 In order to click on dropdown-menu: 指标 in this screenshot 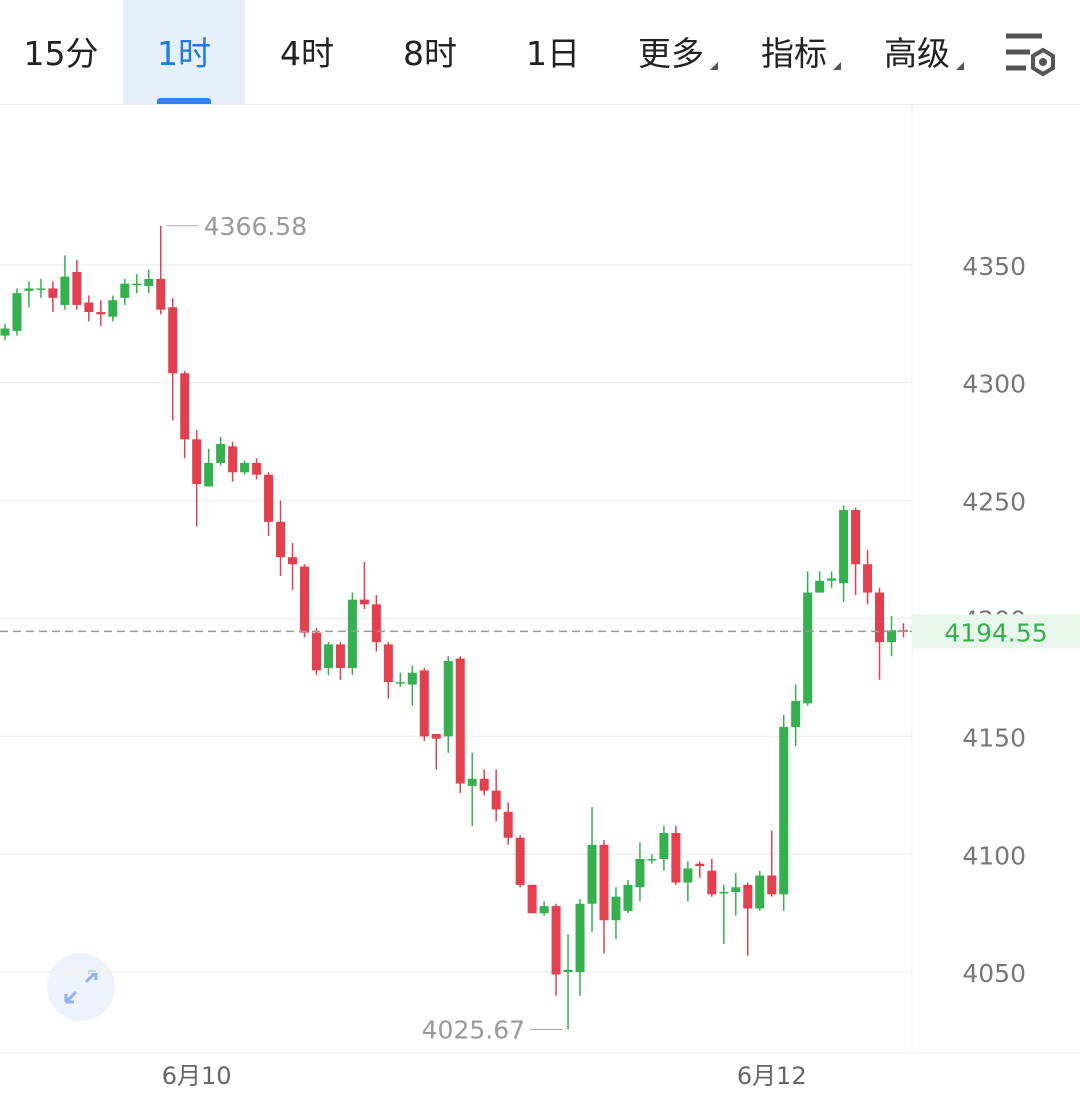, I will do `click(801, 52)`.